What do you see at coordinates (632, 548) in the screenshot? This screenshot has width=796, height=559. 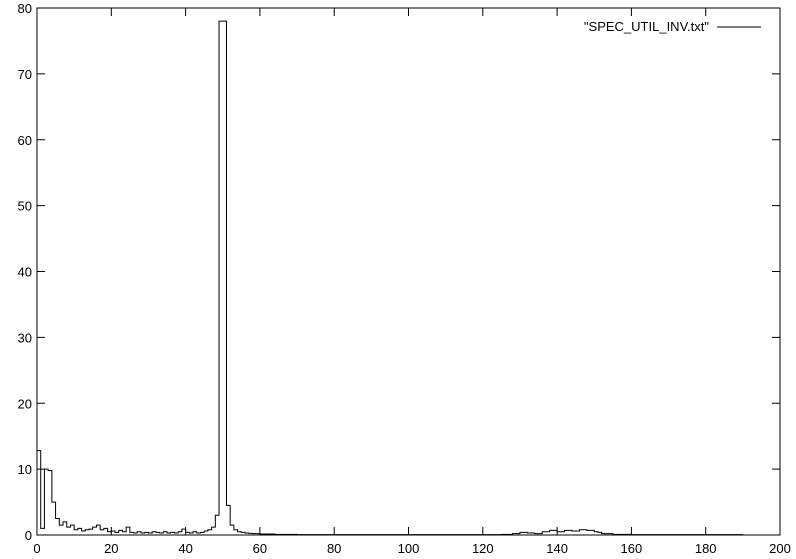 I see `x-tick-label: 160` at bounding box center [632, 548].